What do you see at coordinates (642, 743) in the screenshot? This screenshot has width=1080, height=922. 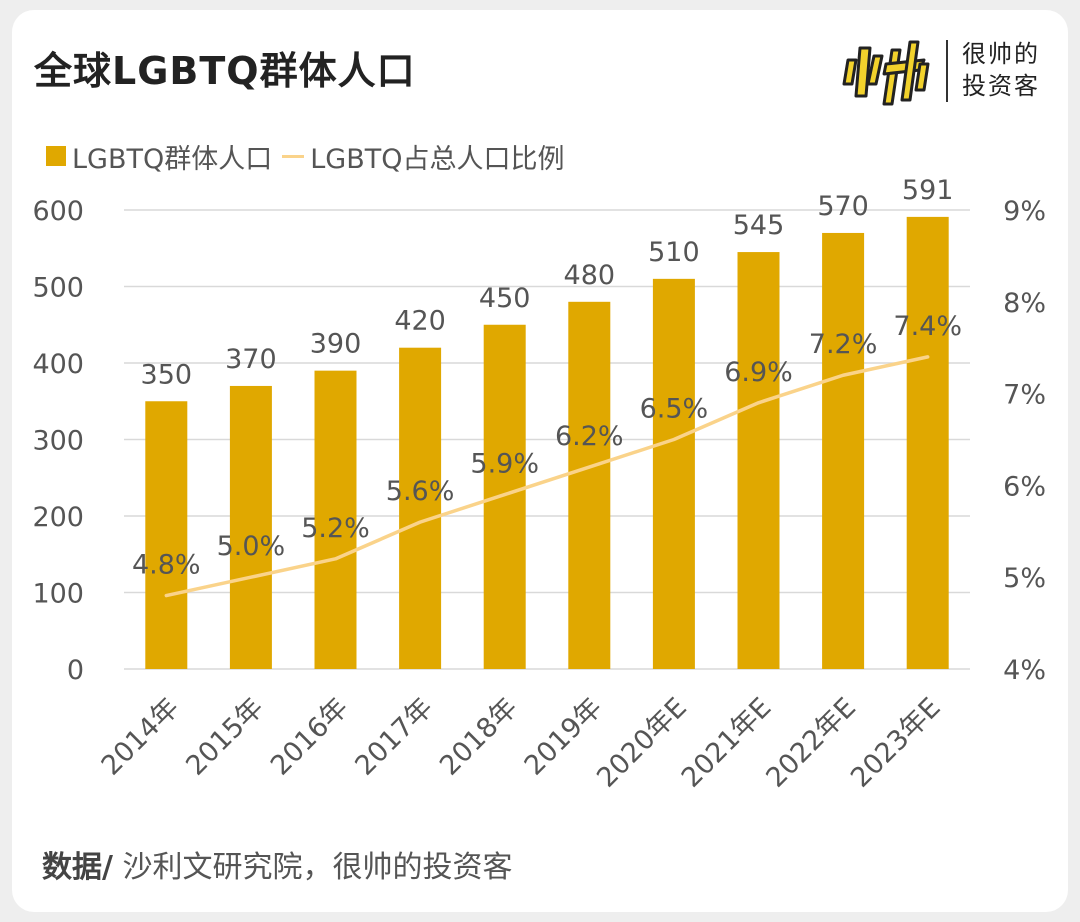 I see `x-tick-label: 2020年E` at bounding box center [642, 743].